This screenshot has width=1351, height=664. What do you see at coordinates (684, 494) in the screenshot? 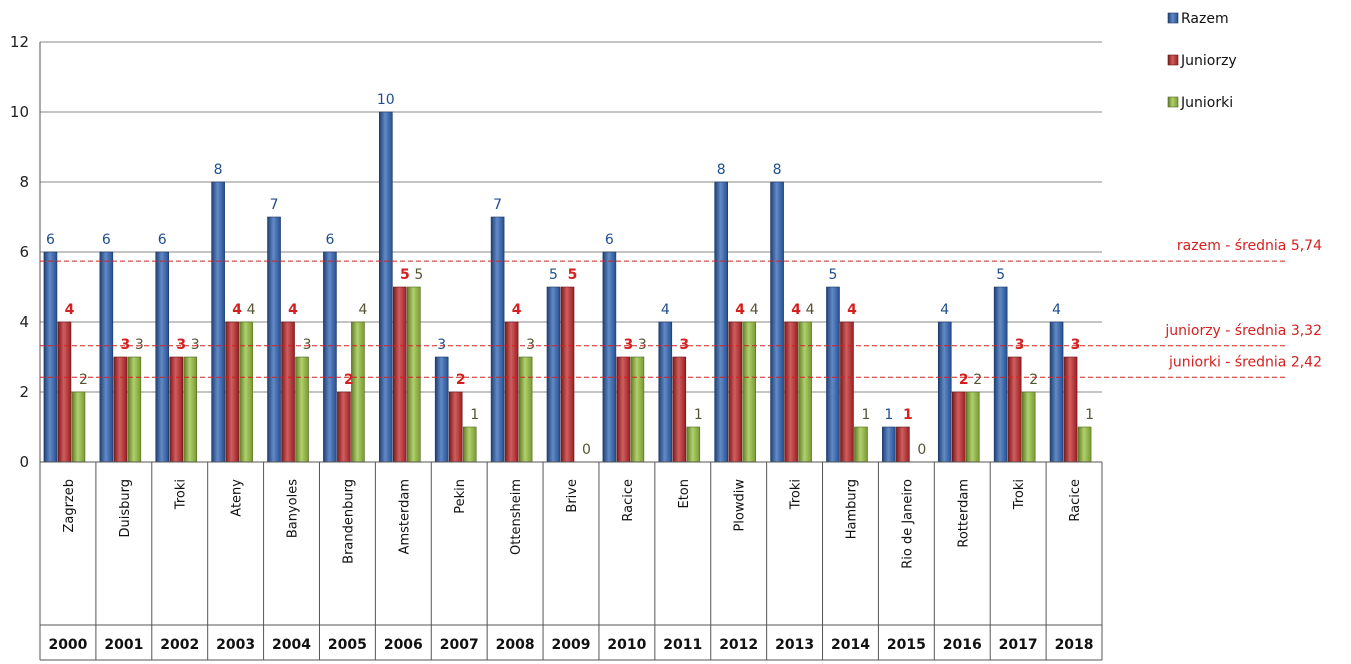
I see `category-label: Eton` at bounding box center [684, 494].